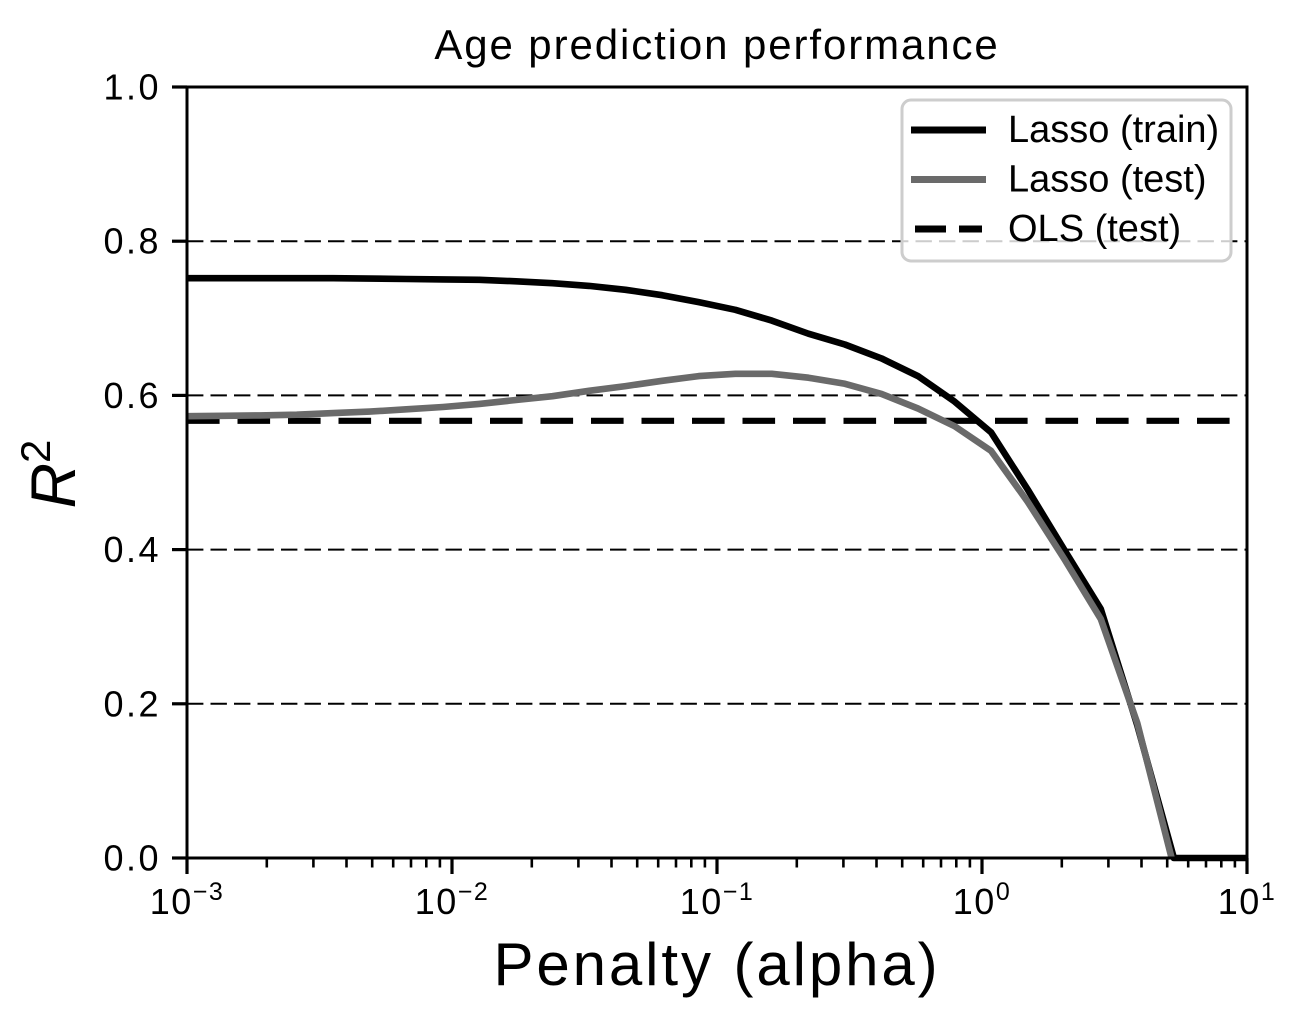  I want to click on svg-text: Lasso (train), so click(1113, 130).